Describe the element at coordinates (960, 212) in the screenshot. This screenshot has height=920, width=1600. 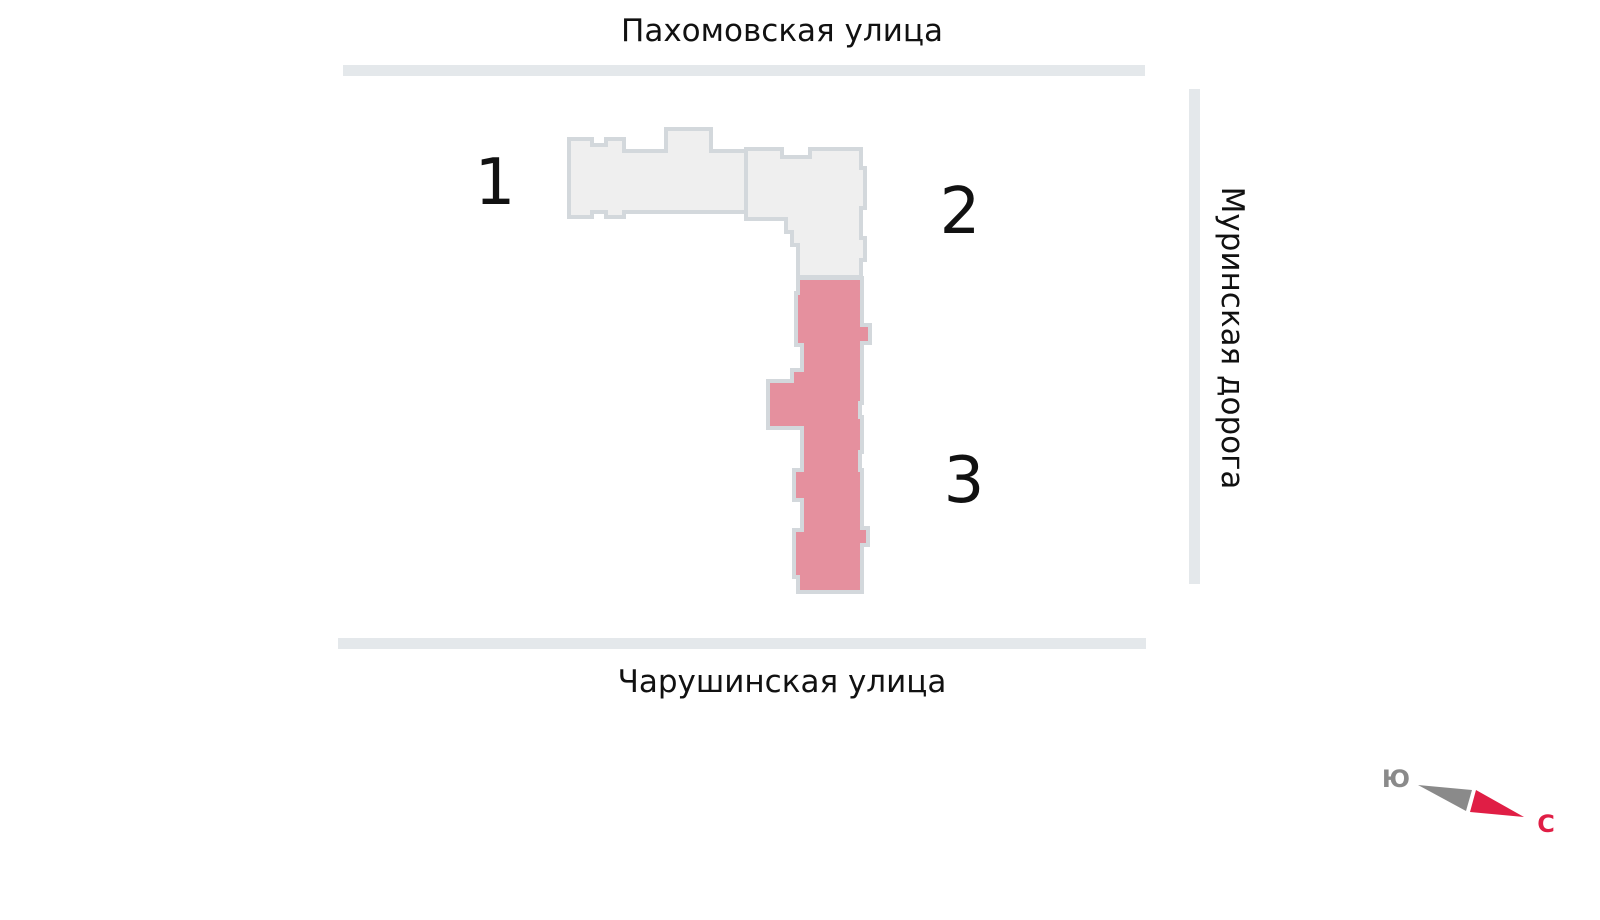
I see `building-number-2: 2` at that location.